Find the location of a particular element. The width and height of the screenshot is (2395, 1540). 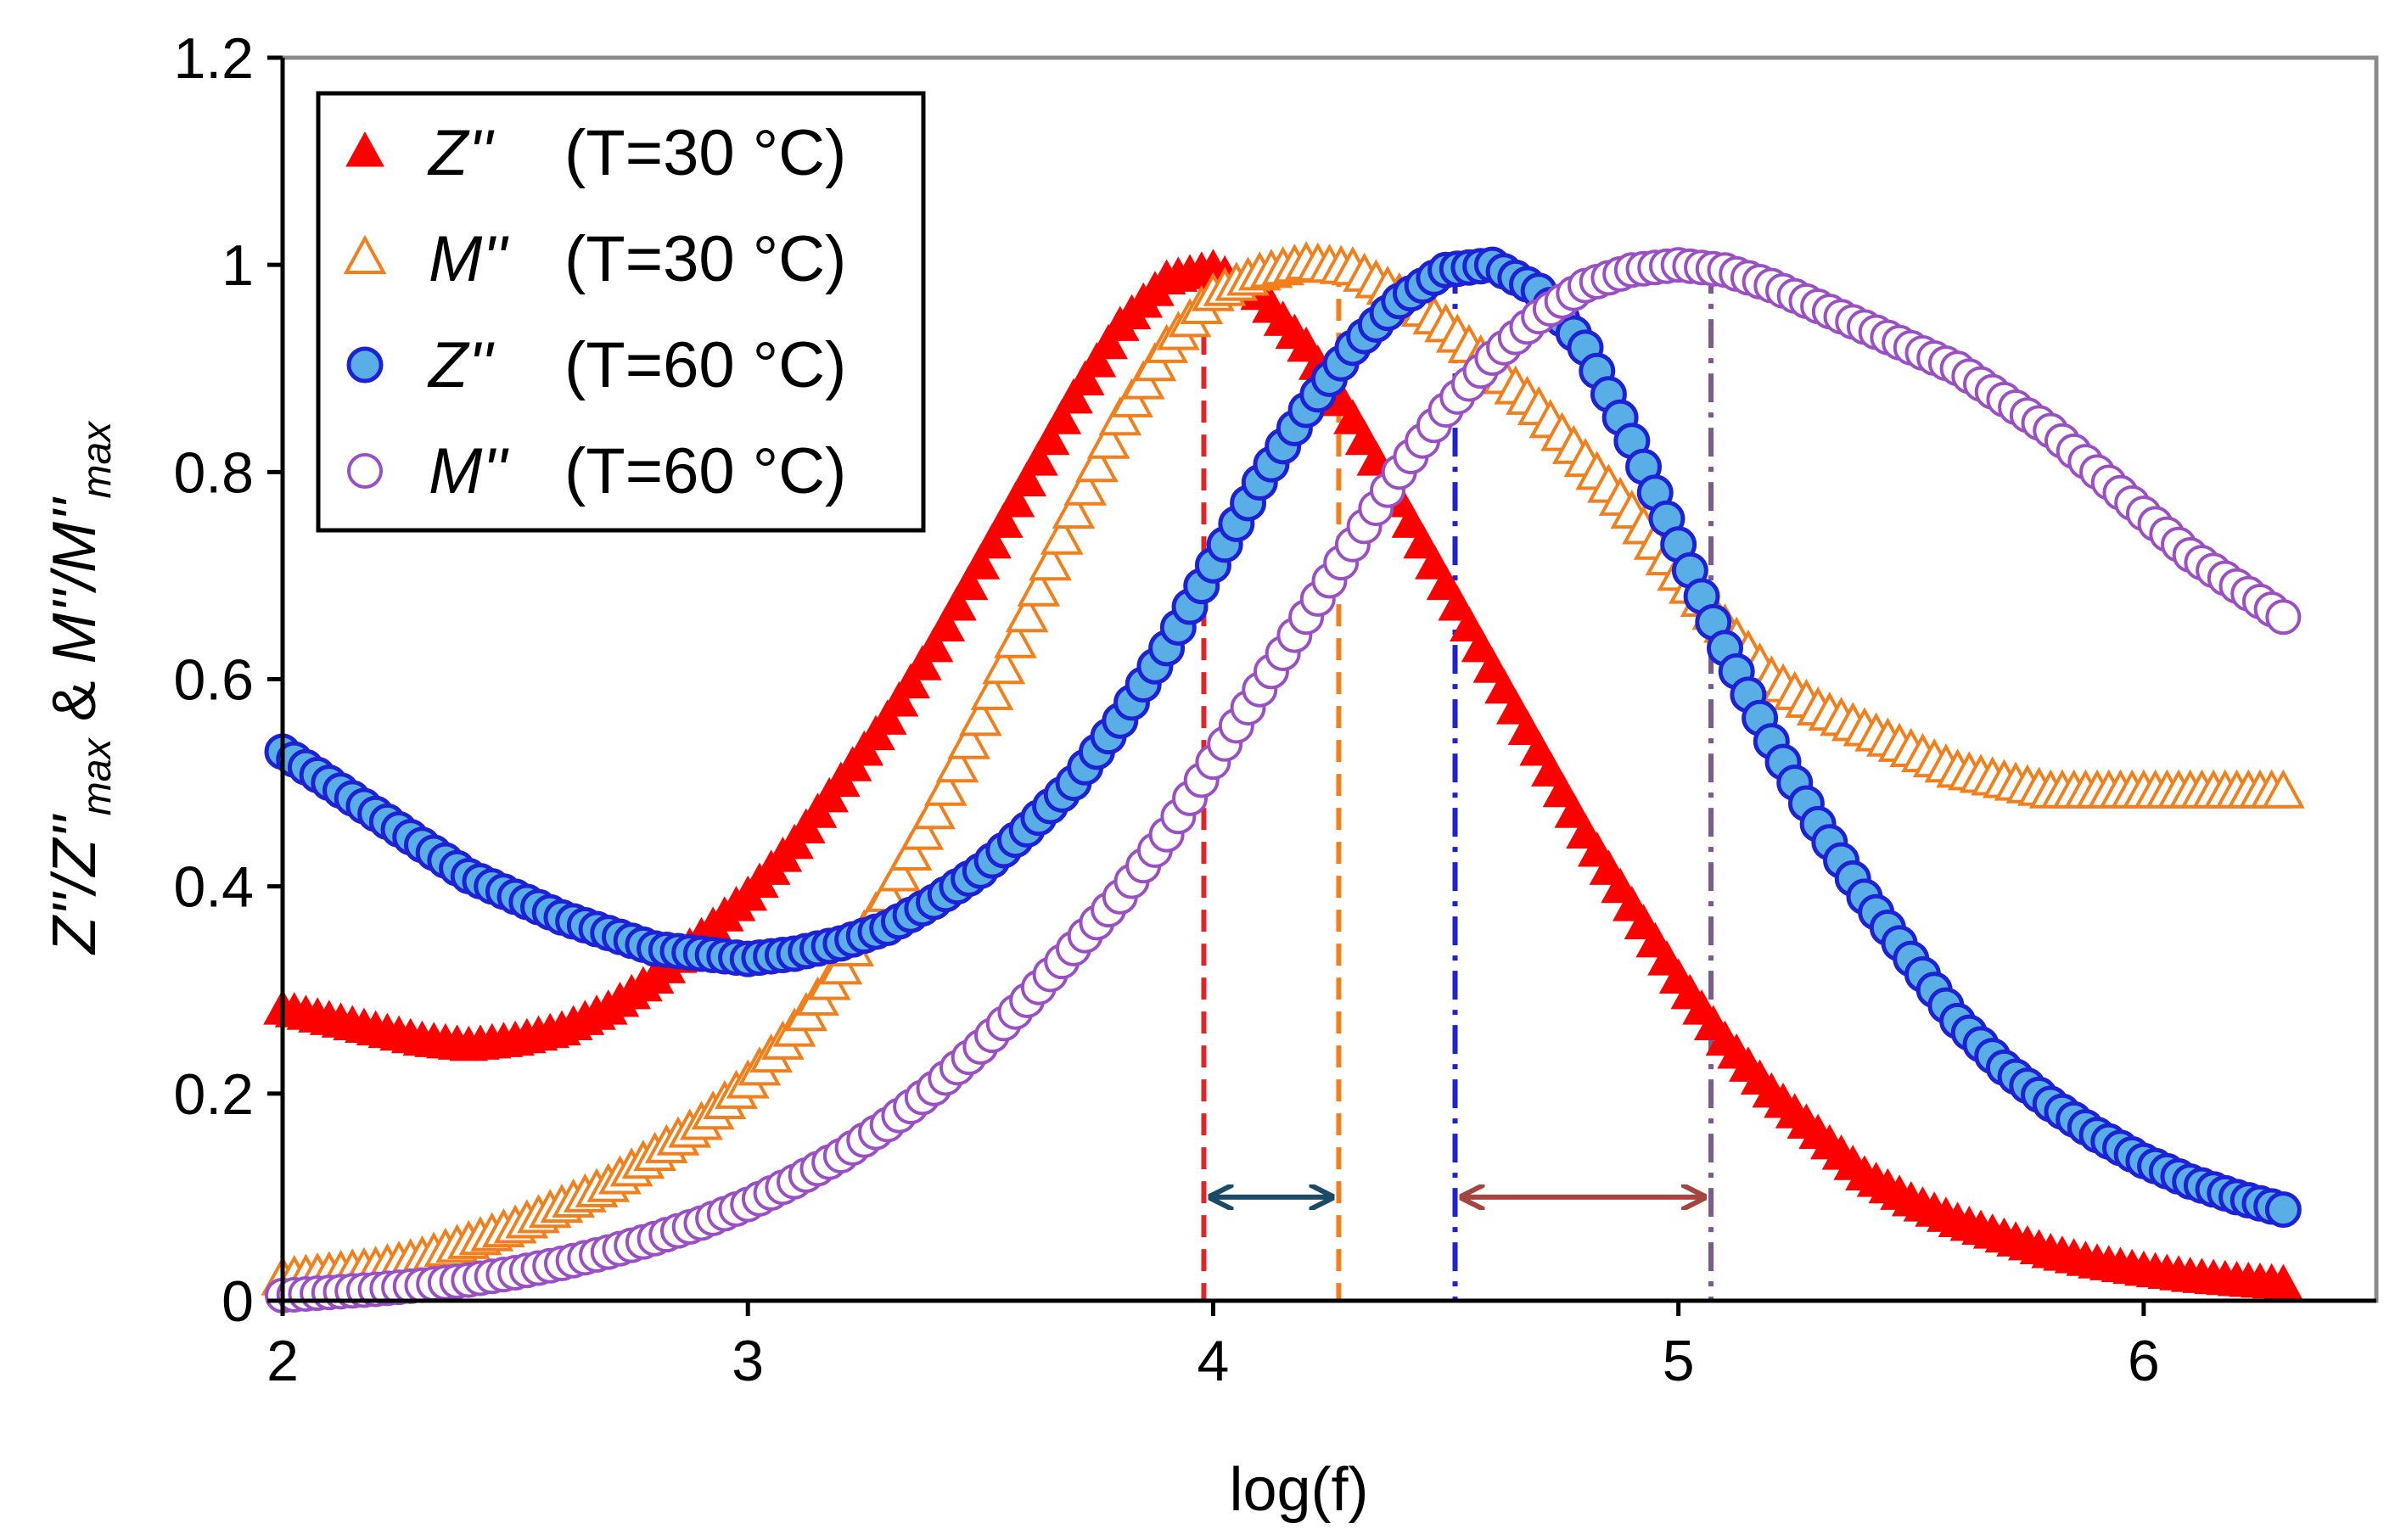

legend-box is located at coordinates (621, 312).